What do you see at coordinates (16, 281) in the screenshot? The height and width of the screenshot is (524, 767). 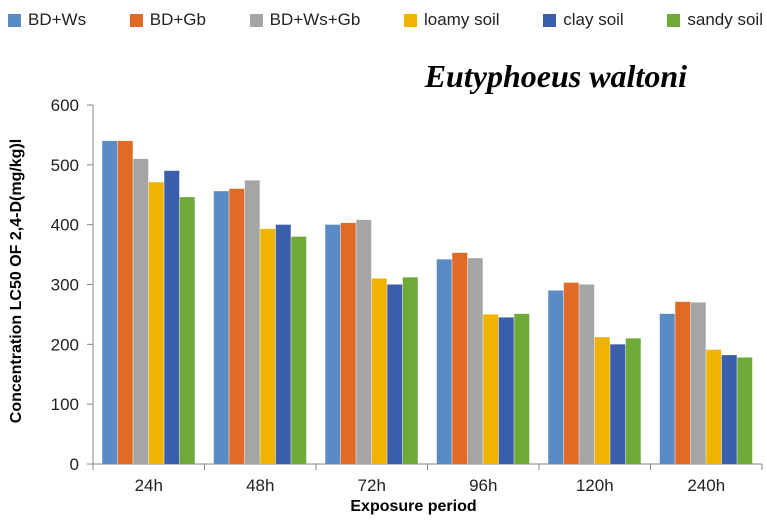 I see `y-axis-label: Concentration LC50 OF 2,4-D(mg/kg)l` at bounding box center [16, 281].